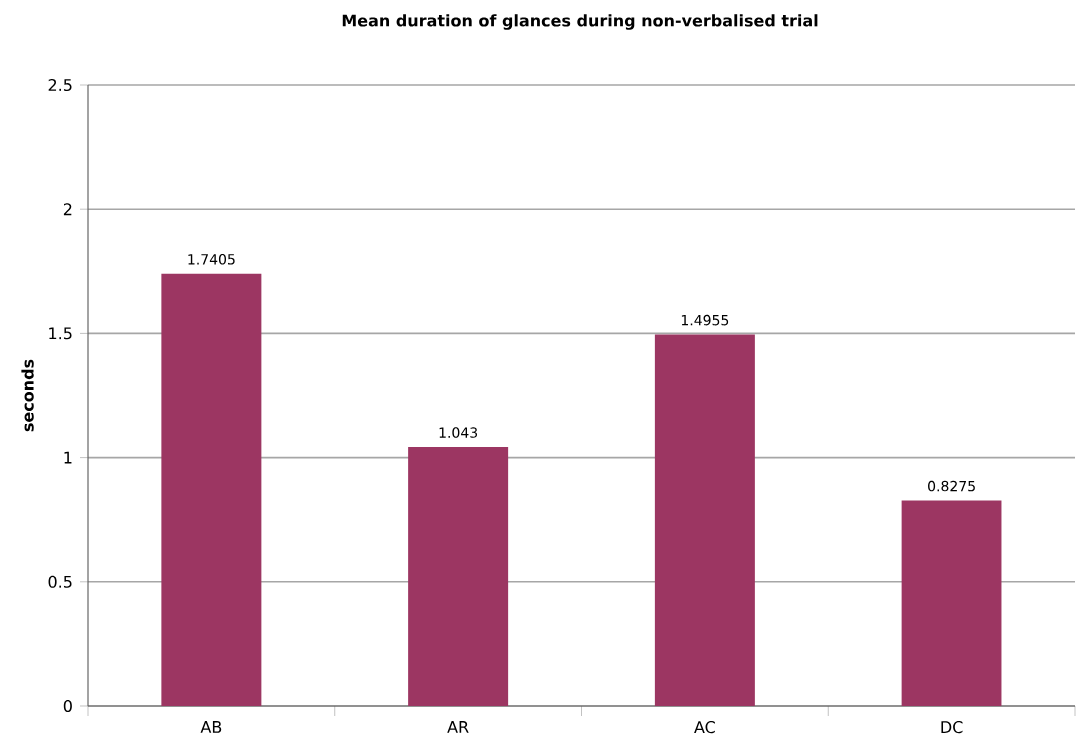 The width and height of the screenshot is (1078, 751). I want to click on data-label: 1.4955, so click(705, 320).